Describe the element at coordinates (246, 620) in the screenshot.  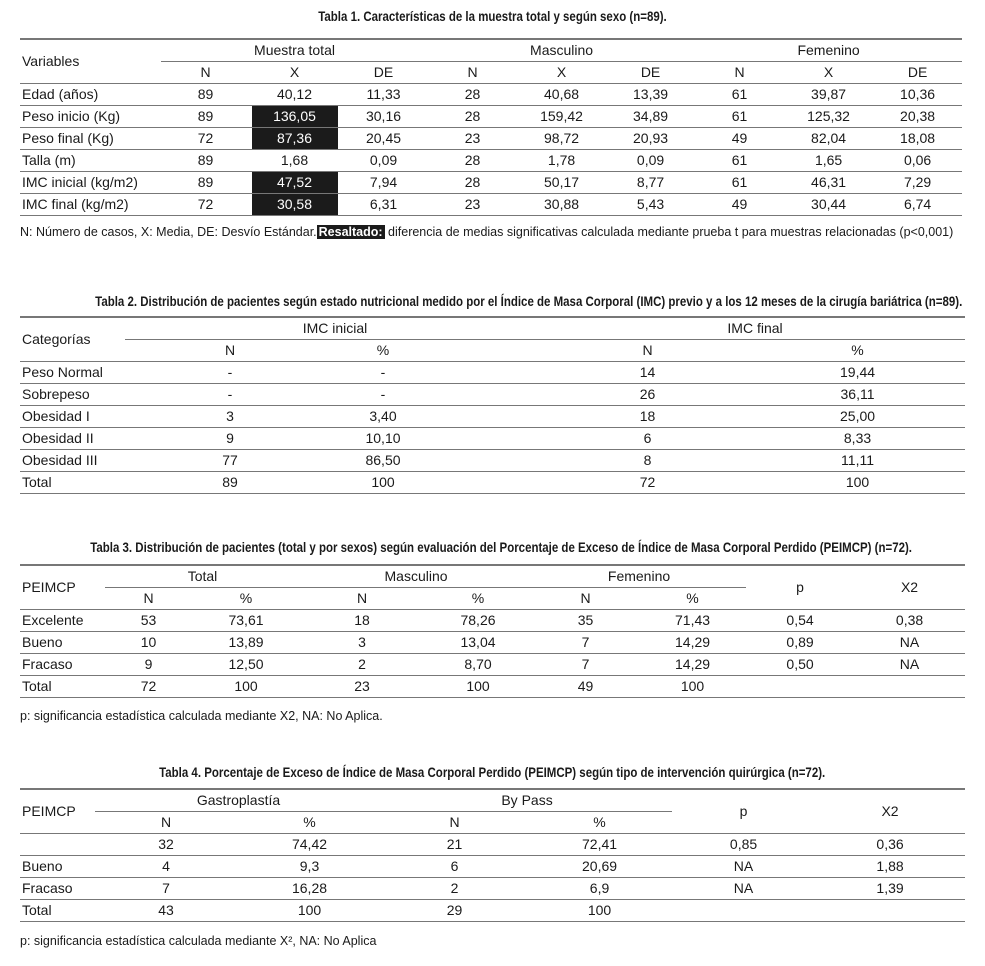
I see `table-cell: 73,61` at that location.